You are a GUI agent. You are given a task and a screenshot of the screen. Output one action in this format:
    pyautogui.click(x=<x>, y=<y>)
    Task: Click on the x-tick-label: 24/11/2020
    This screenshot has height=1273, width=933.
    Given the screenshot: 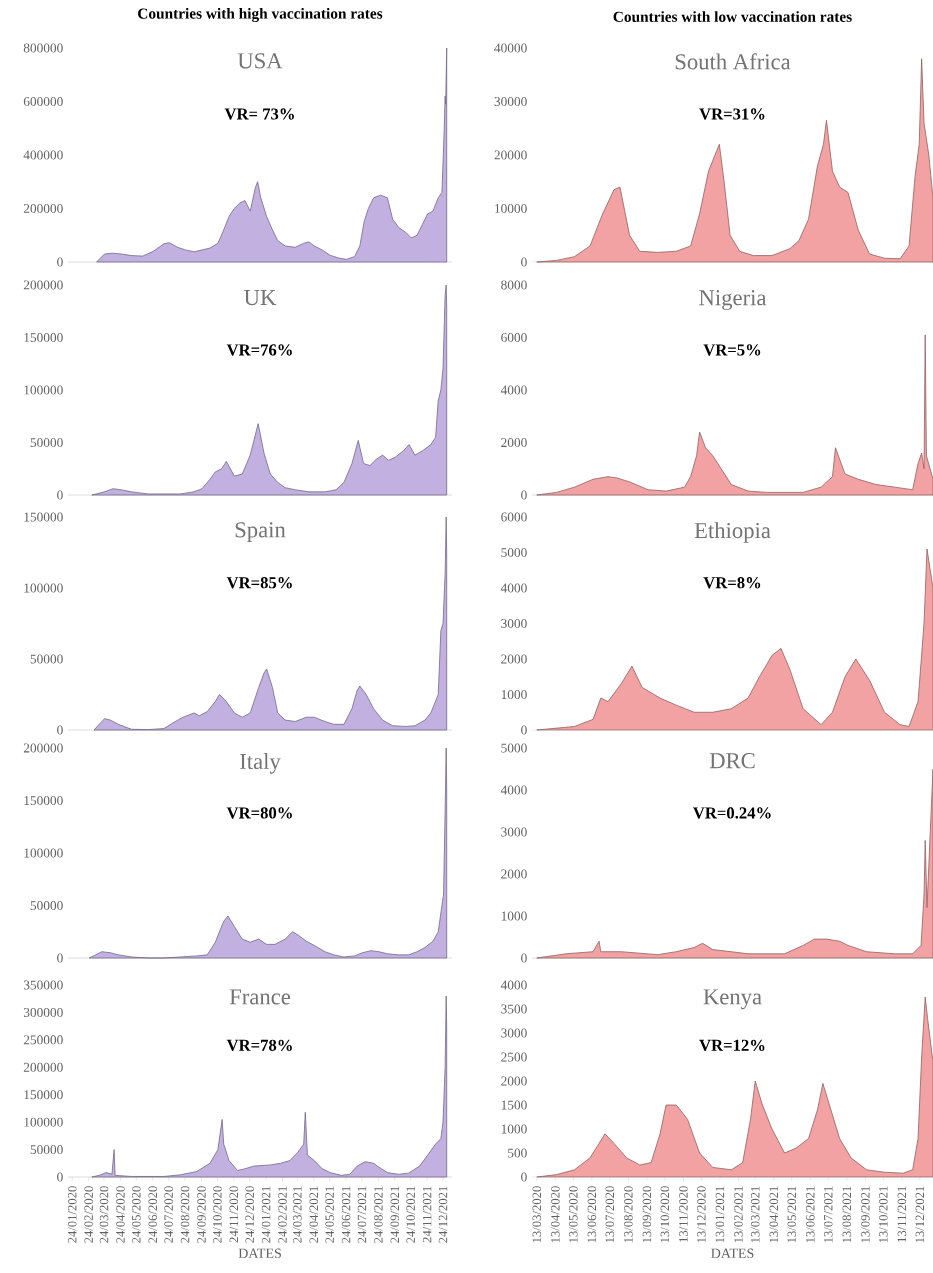 What is the action you would take?
    pyautogui.click(x=234, y=1214)
    